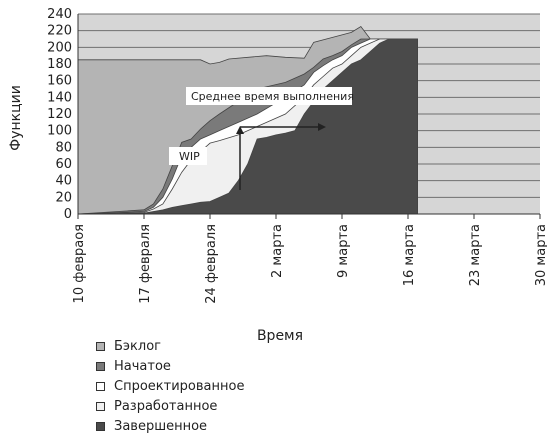  Describe the element at coordinates (343, 251) in the screenshot. I see `x-tick-label: 9 марта` at that location.